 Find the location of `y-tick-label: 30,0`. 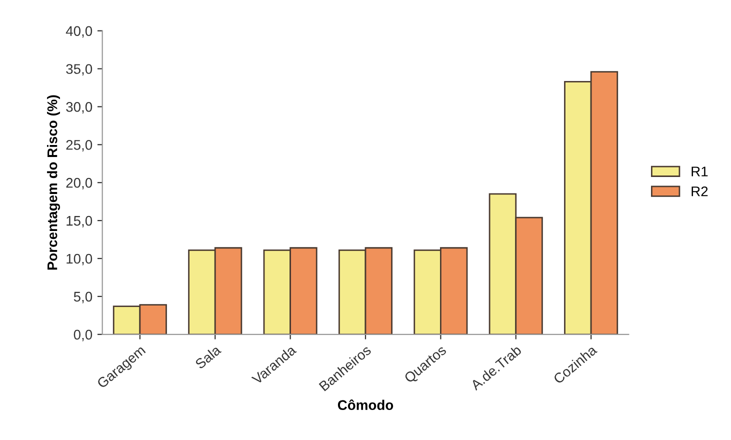

y-tick-label: 30,0 is located at coordinates (79, 108).